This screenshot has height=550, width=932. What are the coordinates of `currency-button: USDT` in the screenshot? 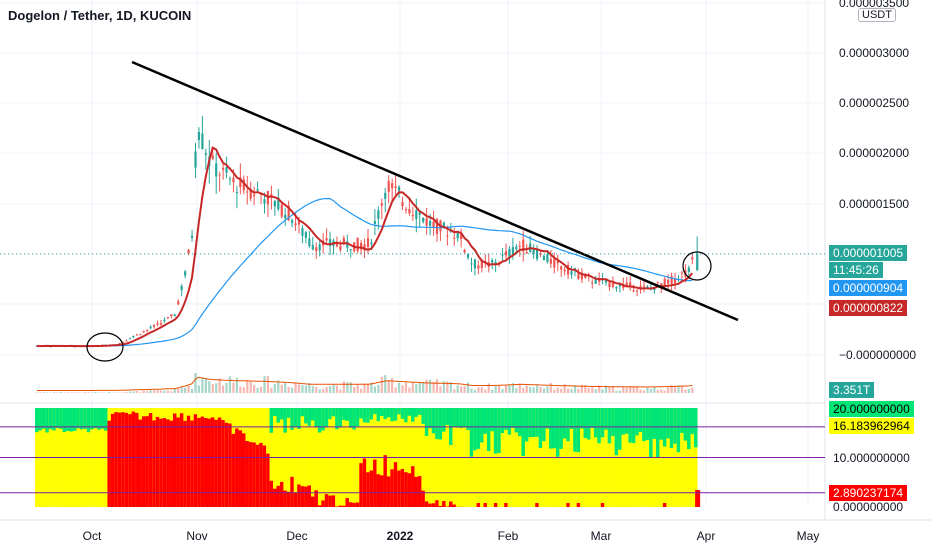 It's located at (877, 15).